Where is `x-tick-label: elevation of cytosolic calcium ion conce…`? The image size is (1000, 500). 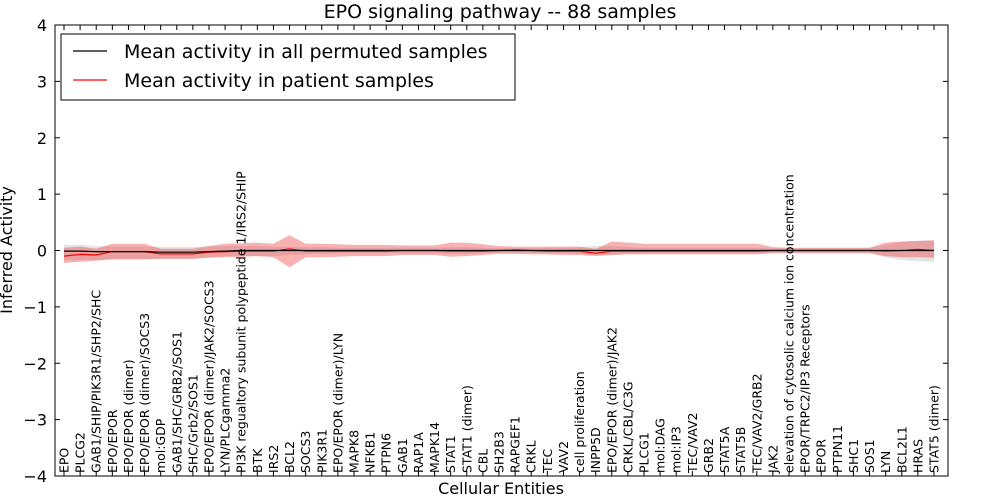 x-tick-label: elevation of cytosolic calcium ion conce… is located at coordinates (789, 323).